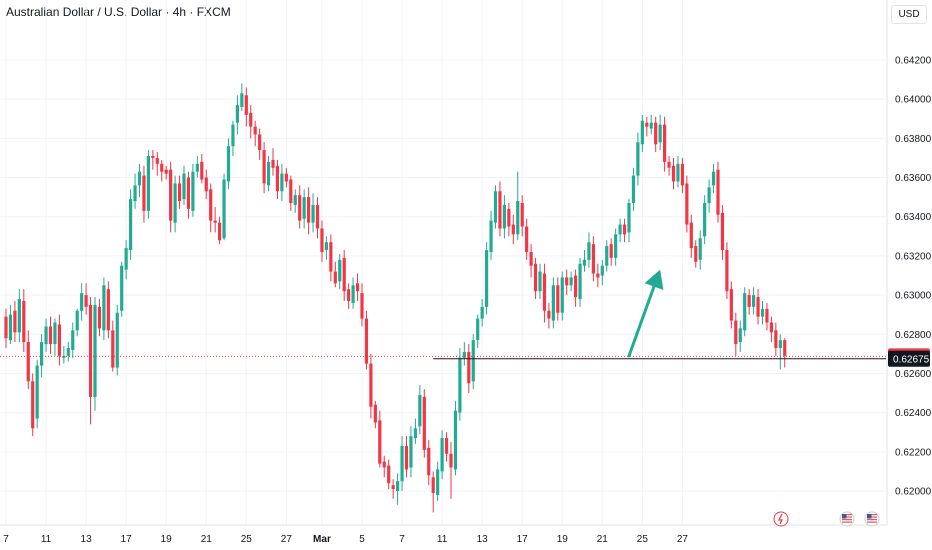  What do you see at coordinates (207, 539) in the screenshot?
I see `x-tick-label: 21` at bounding box center [207, 539].